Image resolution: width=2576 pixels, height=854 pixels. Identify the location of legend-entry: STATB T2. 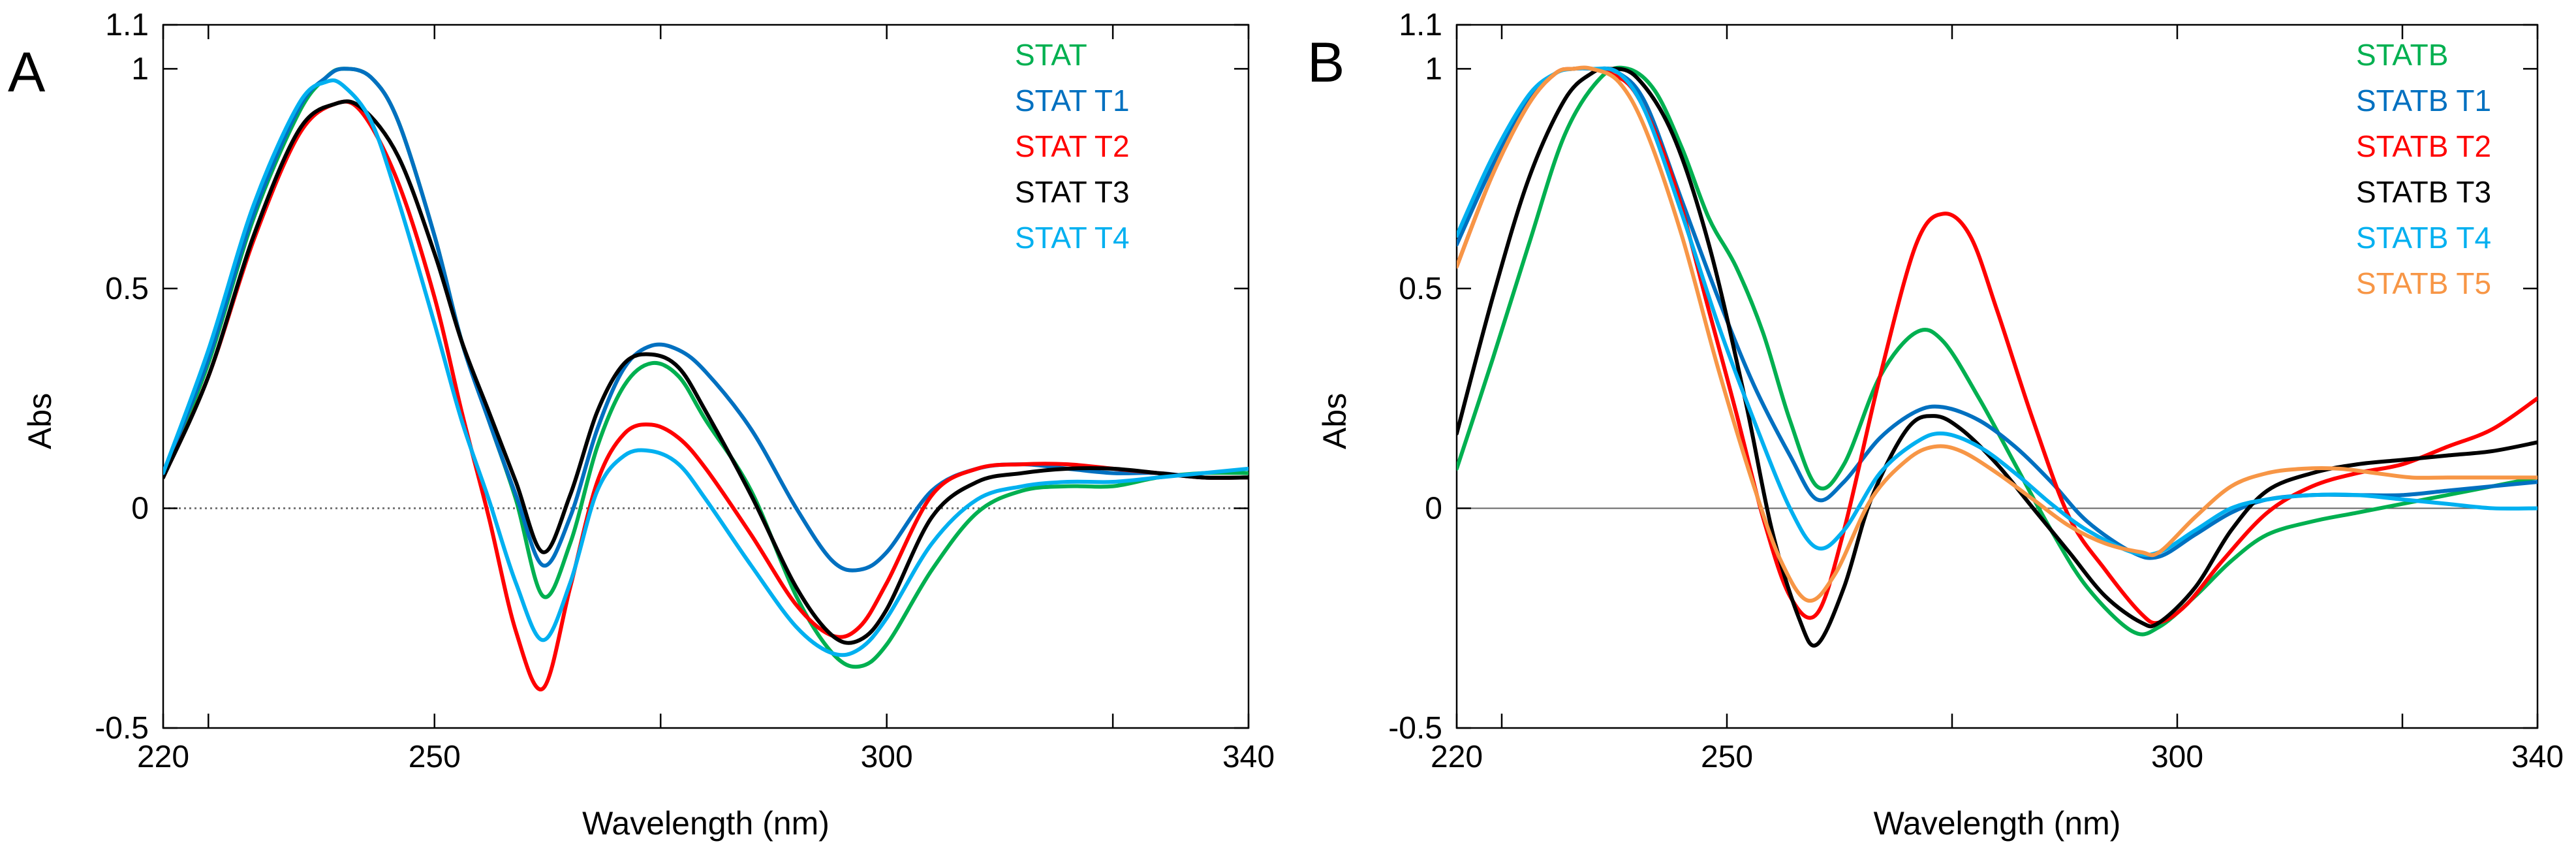
(2423, 146).